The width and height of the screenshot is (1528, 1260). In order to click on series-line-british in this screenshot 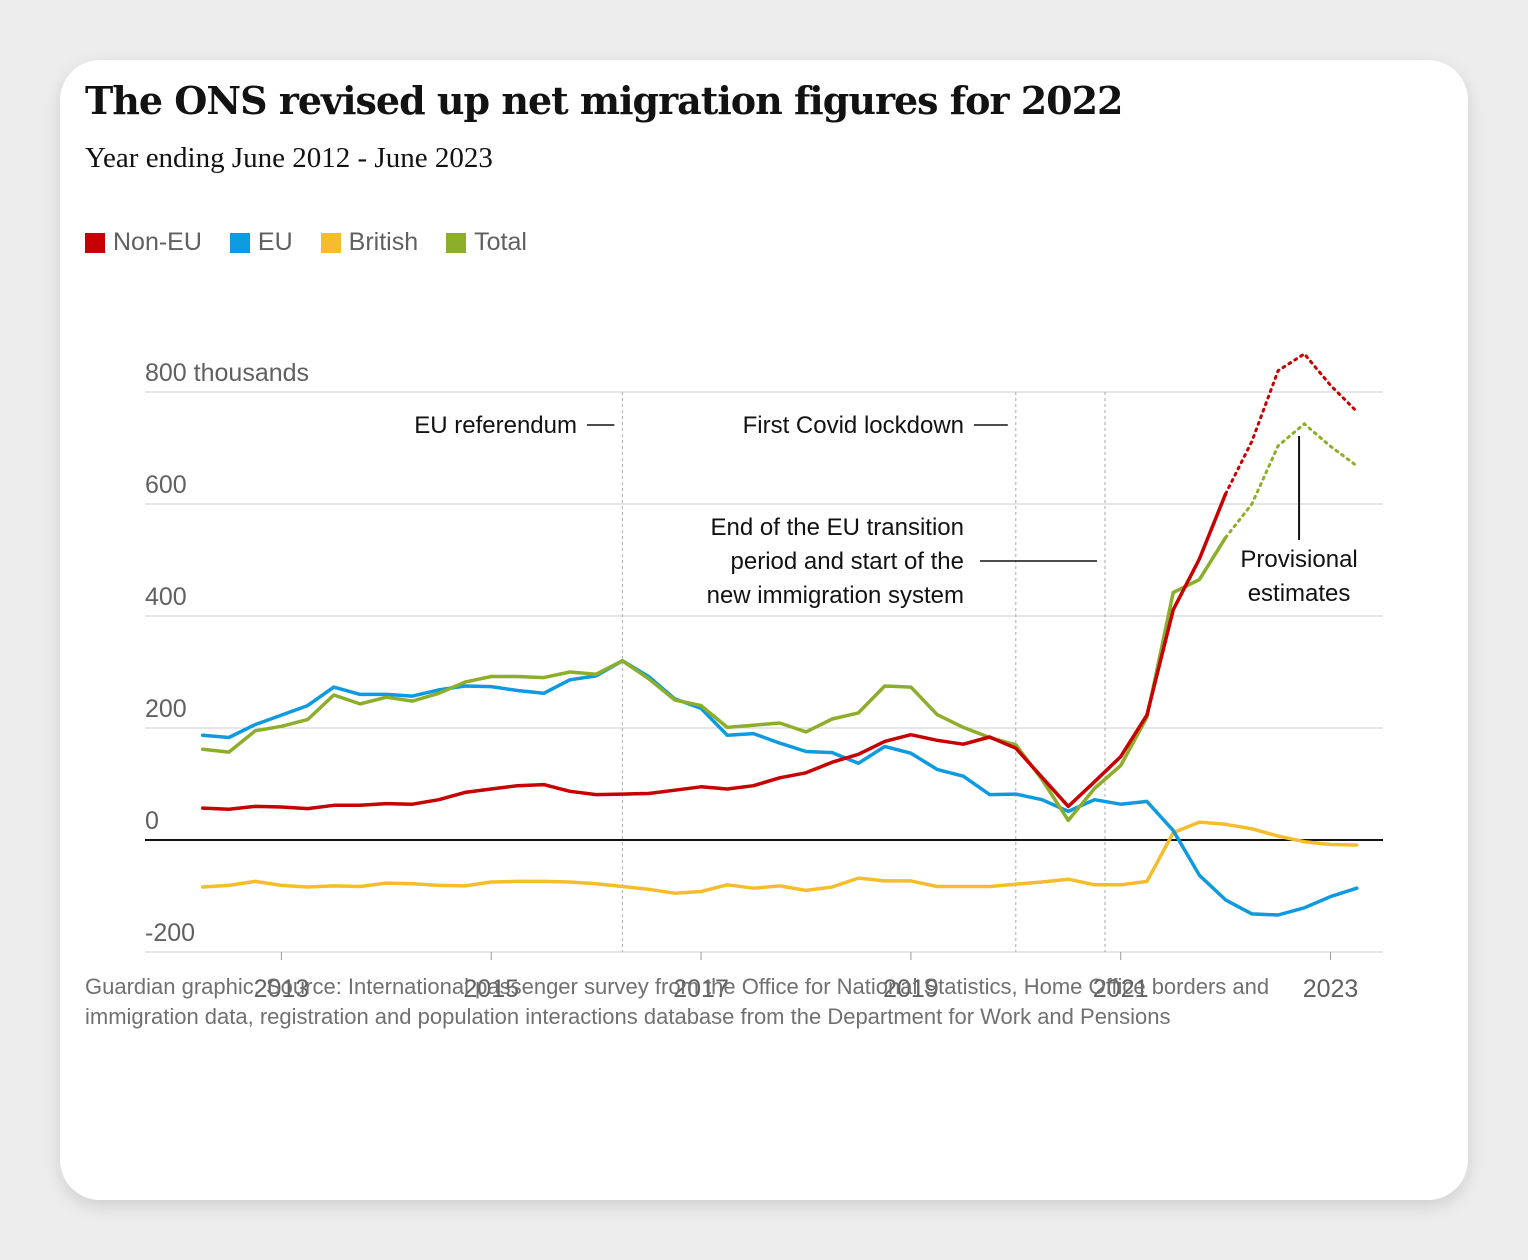, I will do `click(779, 857)`.